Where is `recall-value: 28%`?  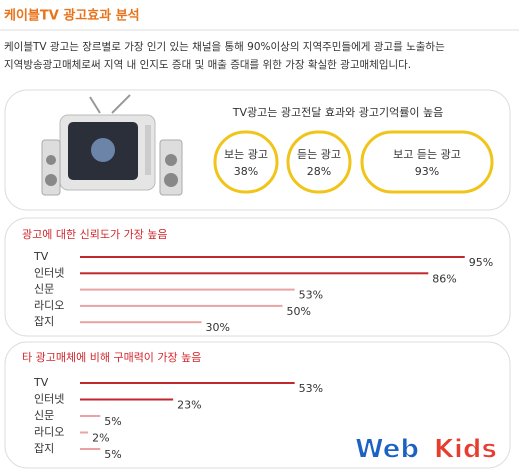 recall-value: 28% is located at coordinates (319, 171).